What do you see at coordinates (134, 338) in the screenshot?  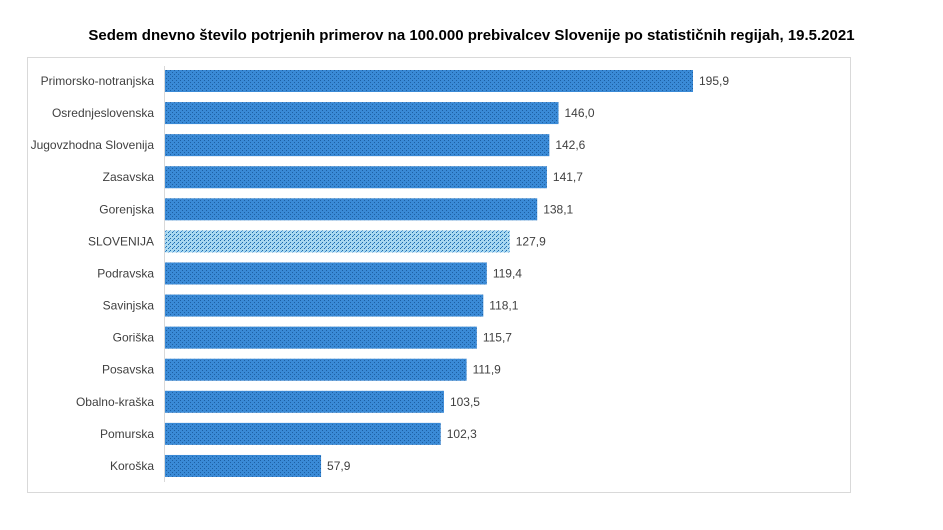 I see `category-label: Goriška` at bounding box center [134, 338].